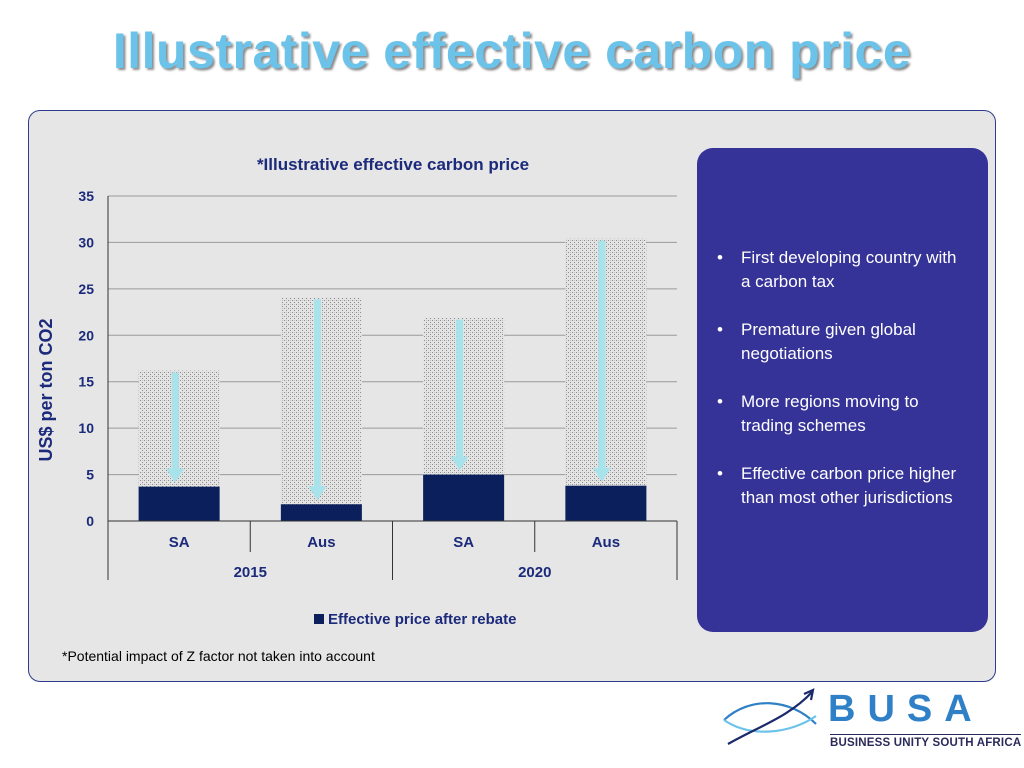 The width and height of the screenshot is (1024, 768). Describe the element at coordinates (830, 413) in the screenshot. I see `key-point-text: More regions moving to trading schemes` at that location.